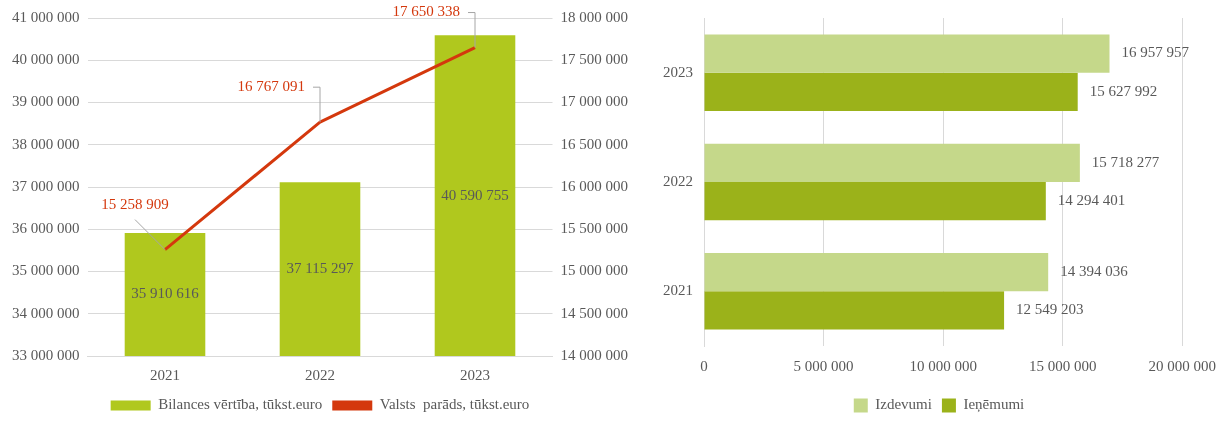  Describe the element at coordinates (594, 312) in the screenshot. I see `y2-tick-label: 14 500 000` at that location.